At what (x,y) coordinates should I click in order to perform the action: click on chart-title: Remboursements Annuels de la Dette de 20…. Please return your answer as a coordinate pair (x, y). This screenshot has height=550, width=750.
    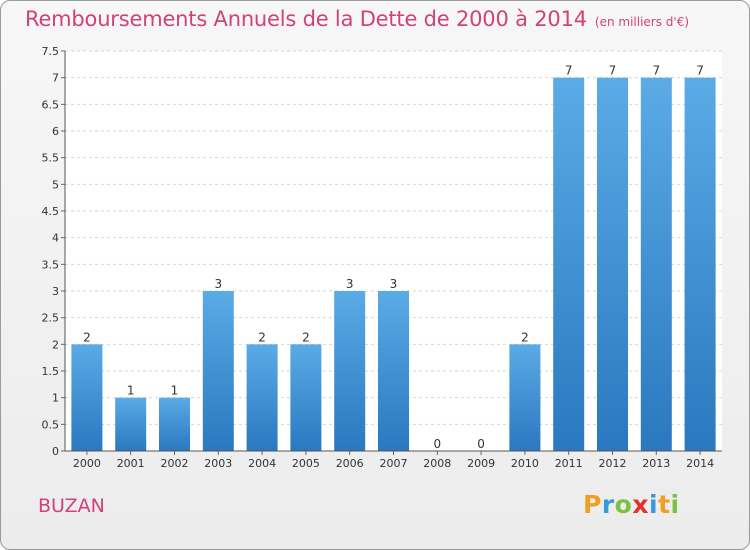
    Looking at the image, I should click on (357, 19).